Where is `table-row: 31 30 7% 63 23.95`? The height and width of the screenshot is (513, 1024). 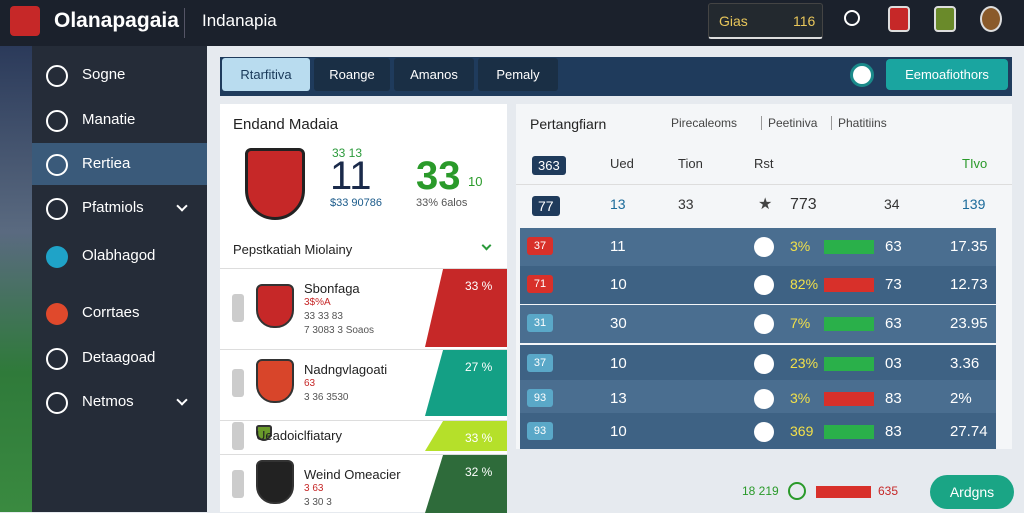
table-row: 31 30 7% 63 23.95 is located at coordinates (758, 324).